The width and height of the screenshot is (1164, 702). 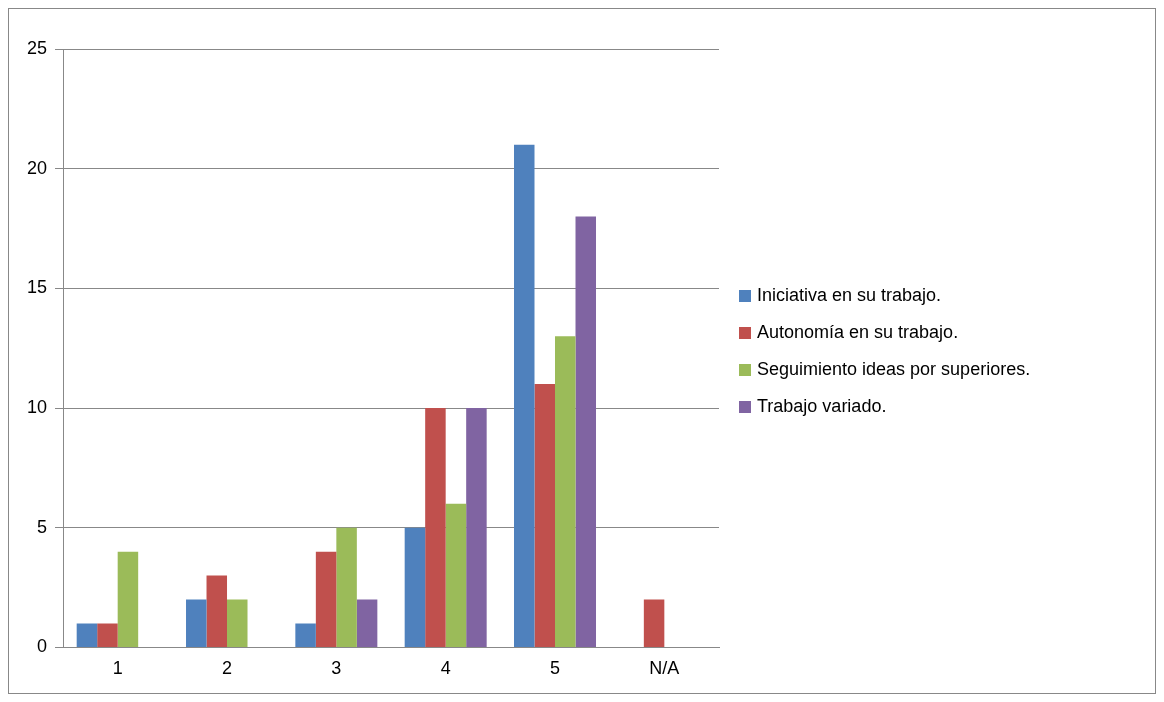 I want to click on legend-label: Autonomía en su trabajo., so click(x=858, y=332).